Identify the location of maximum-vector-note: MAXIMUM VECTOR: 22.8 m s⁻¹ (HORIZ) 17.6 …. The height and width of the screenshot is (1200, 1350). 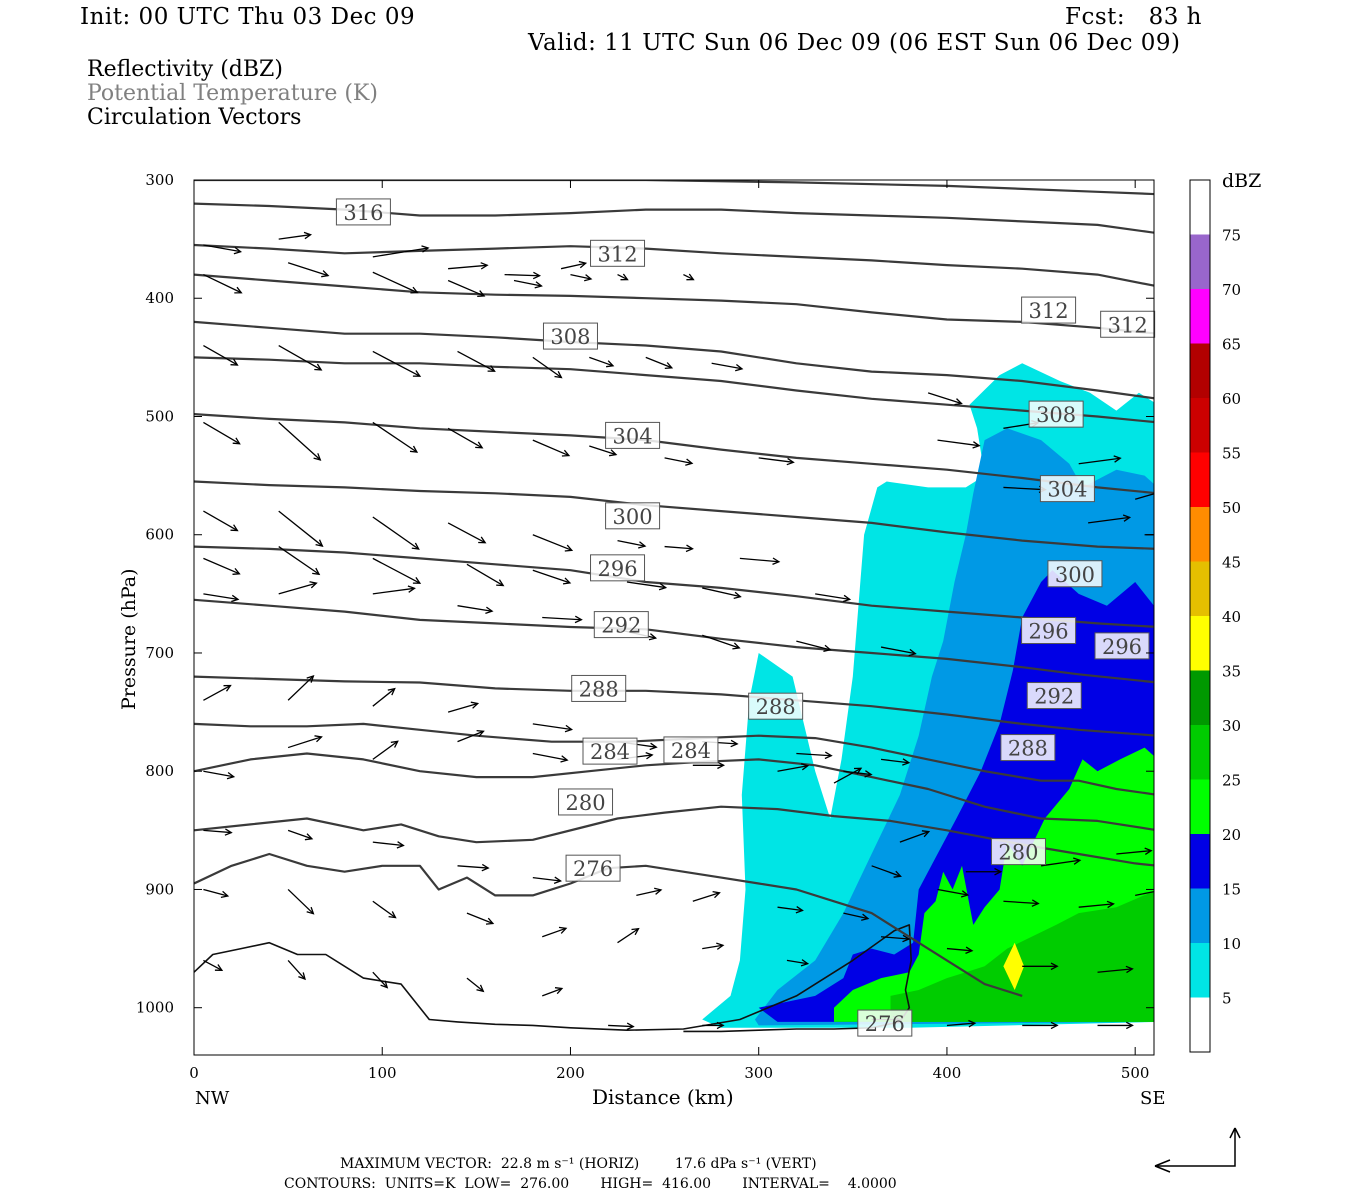
(578, 1164).